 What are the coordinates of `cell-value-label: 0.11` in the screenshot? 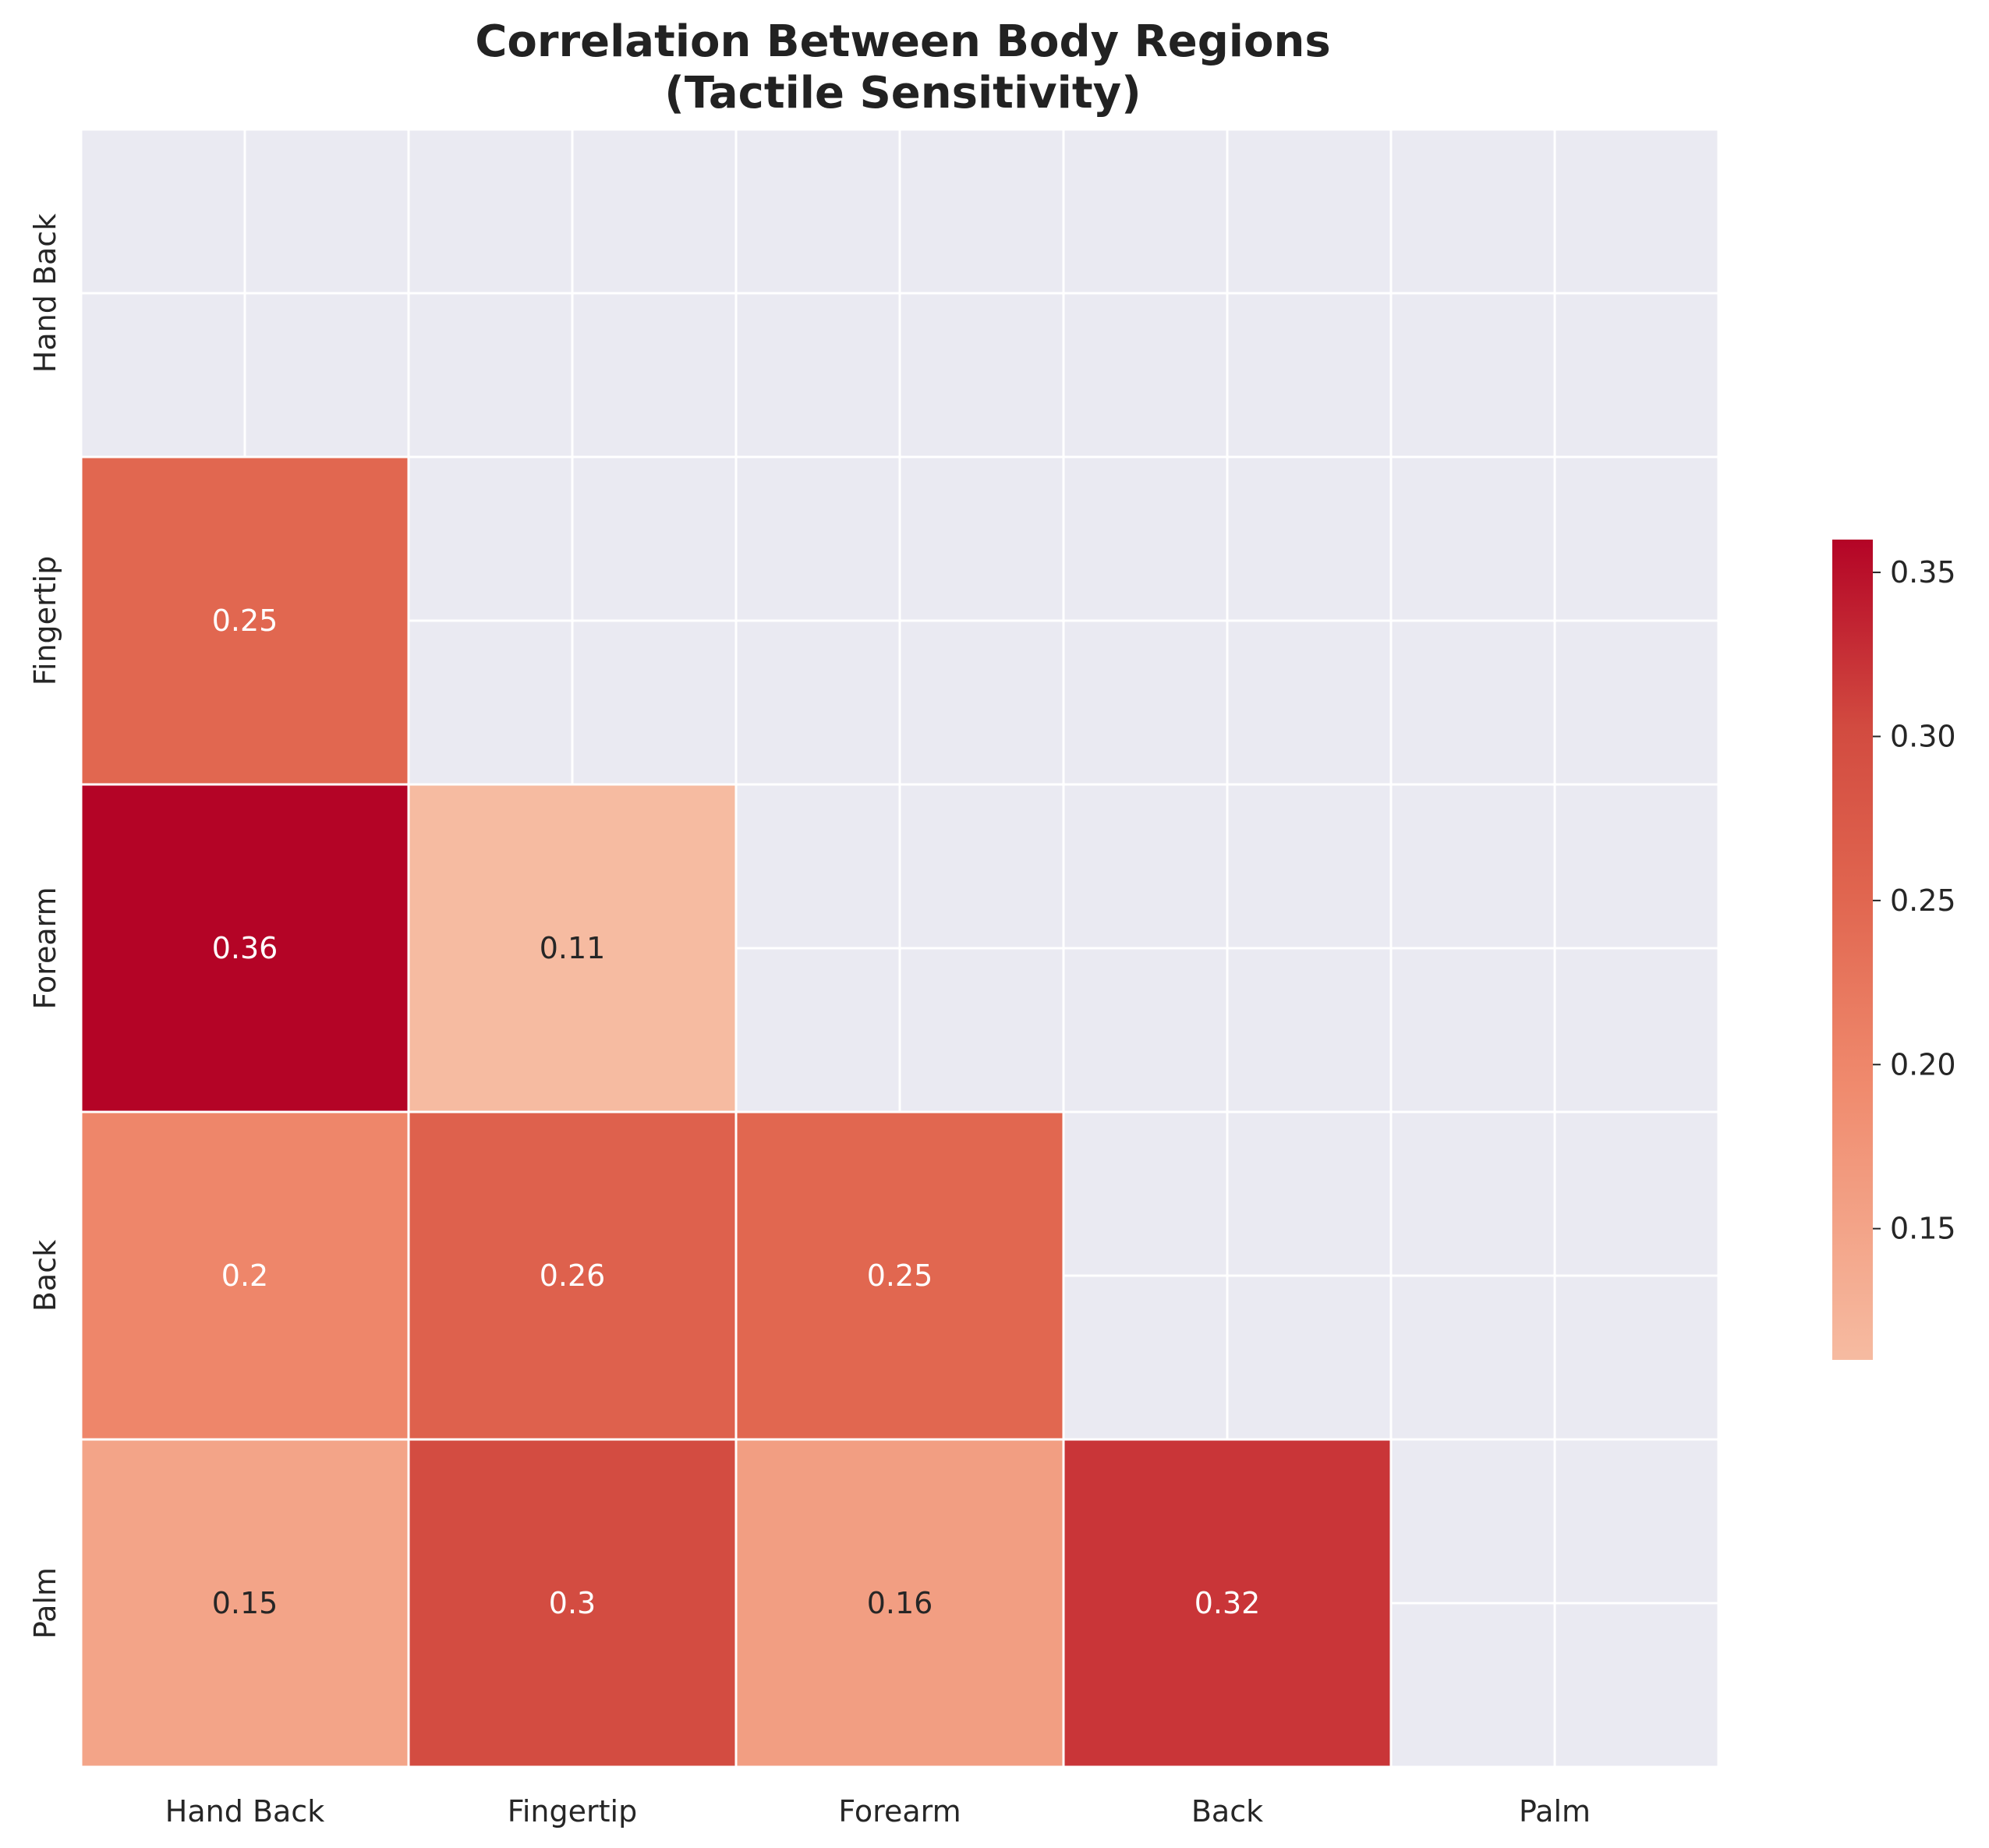 It's located at (573, 948).